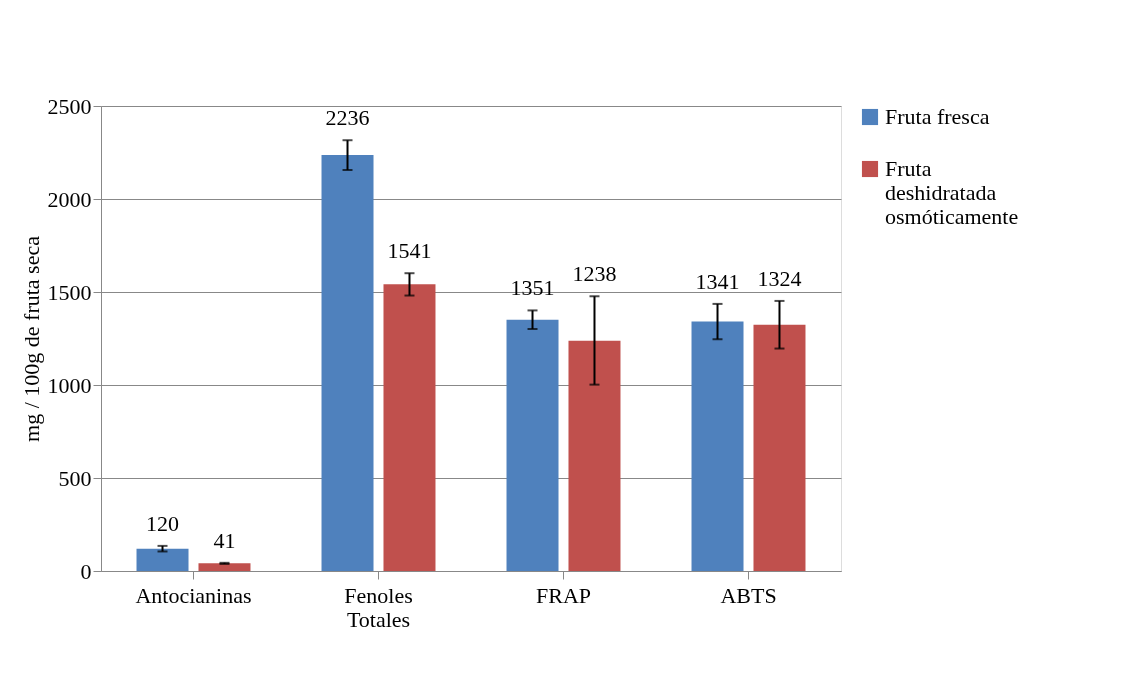 This screenshot has width=1141, height=696. I want to click on data-label: 1324, so click(779, 278).